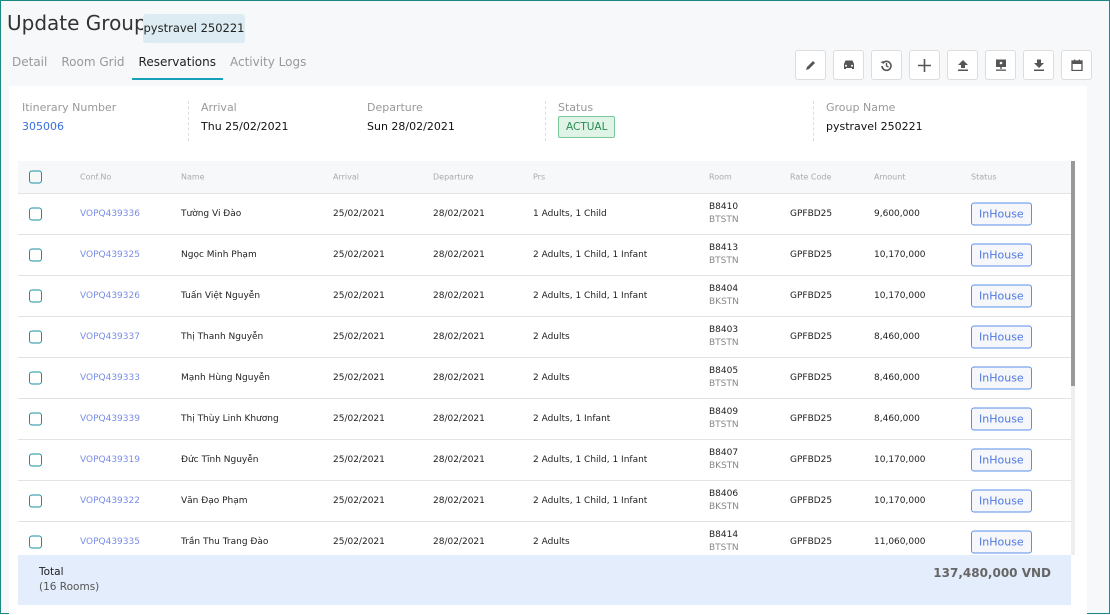 This screenshot has height=615, width=1110. I want to click on history-icon, so click(886, 65).